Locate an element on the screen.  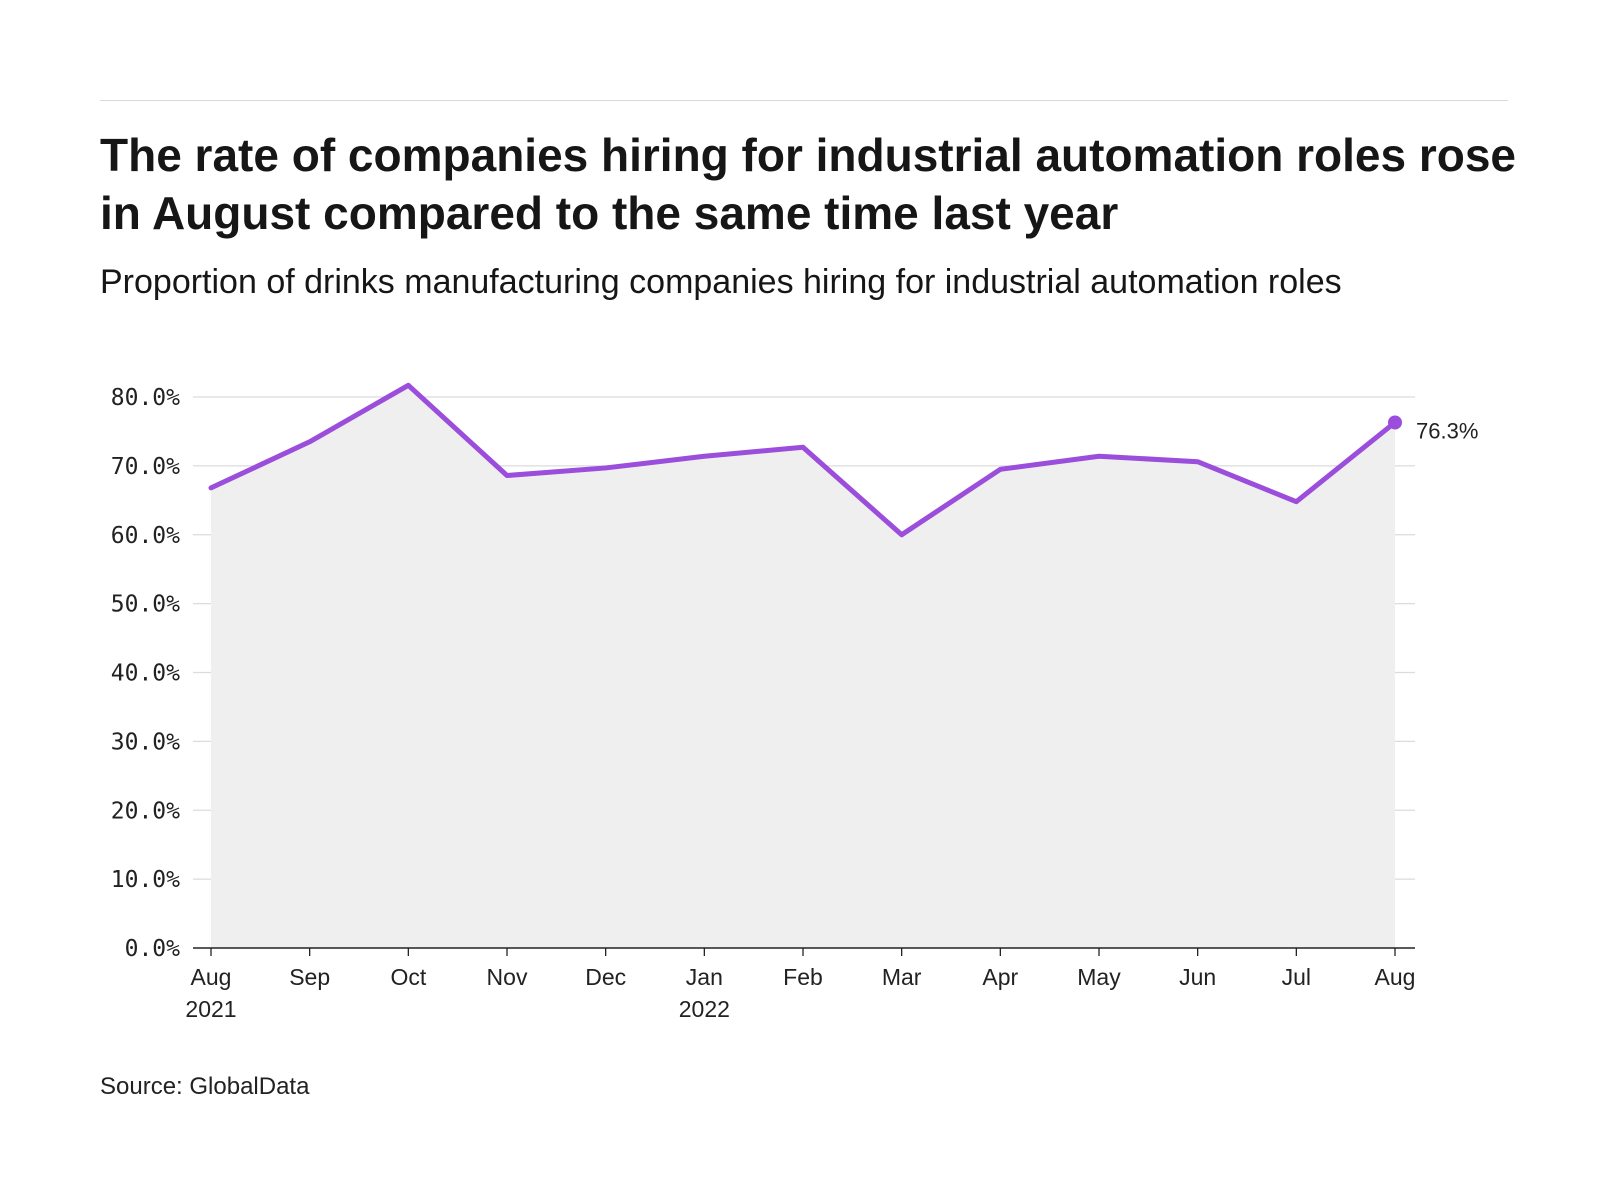
y-tick-label: 70.0% is located at coordinates (145, 467).